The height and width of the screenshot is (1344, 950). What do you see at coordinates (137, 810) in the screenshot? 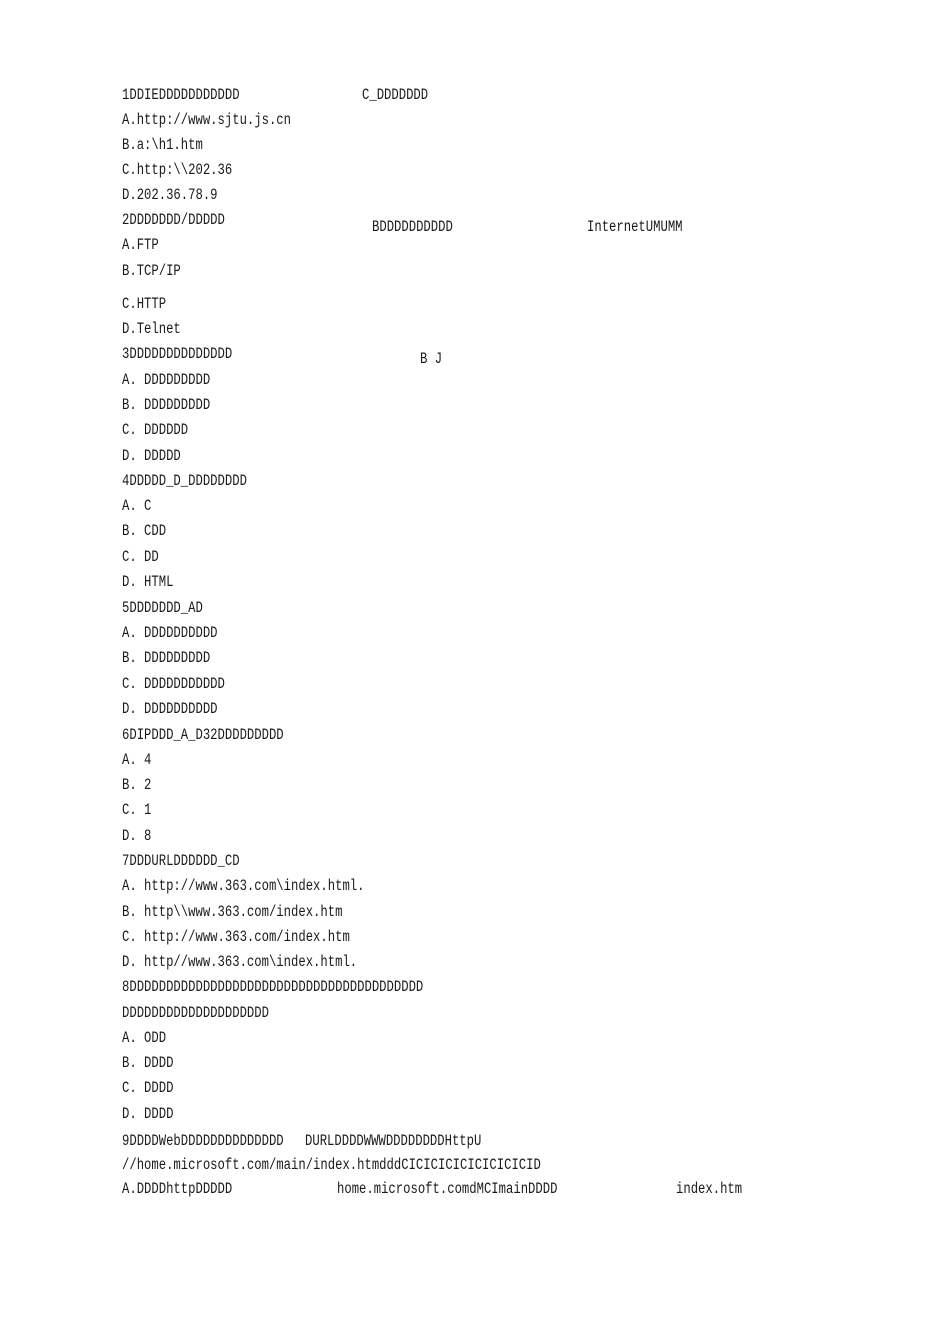
I see `document-line: C. 1` at bounding box center [137, 810].